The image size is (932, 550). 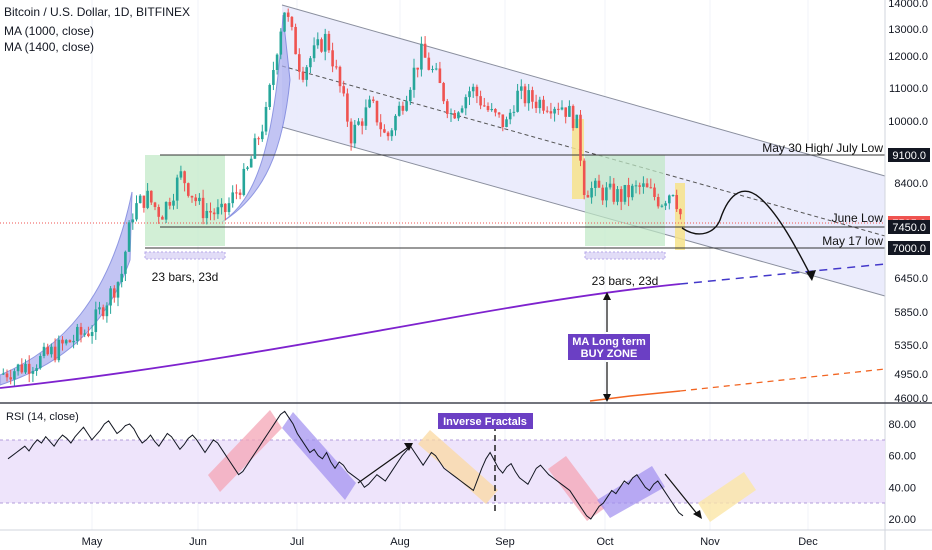 What do you see at coordinates (909, 228) in the screenshot?
I see `price-highlight-label: 7450.0` at bounding box center [909, 228].